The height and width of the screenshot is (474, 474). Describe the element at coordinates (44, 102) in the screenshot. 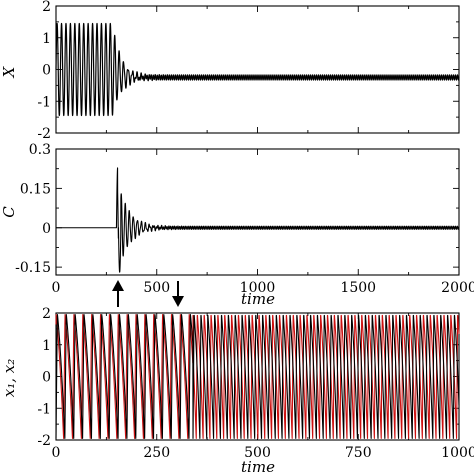

I see `top-y-tick-label: -1` at that location.